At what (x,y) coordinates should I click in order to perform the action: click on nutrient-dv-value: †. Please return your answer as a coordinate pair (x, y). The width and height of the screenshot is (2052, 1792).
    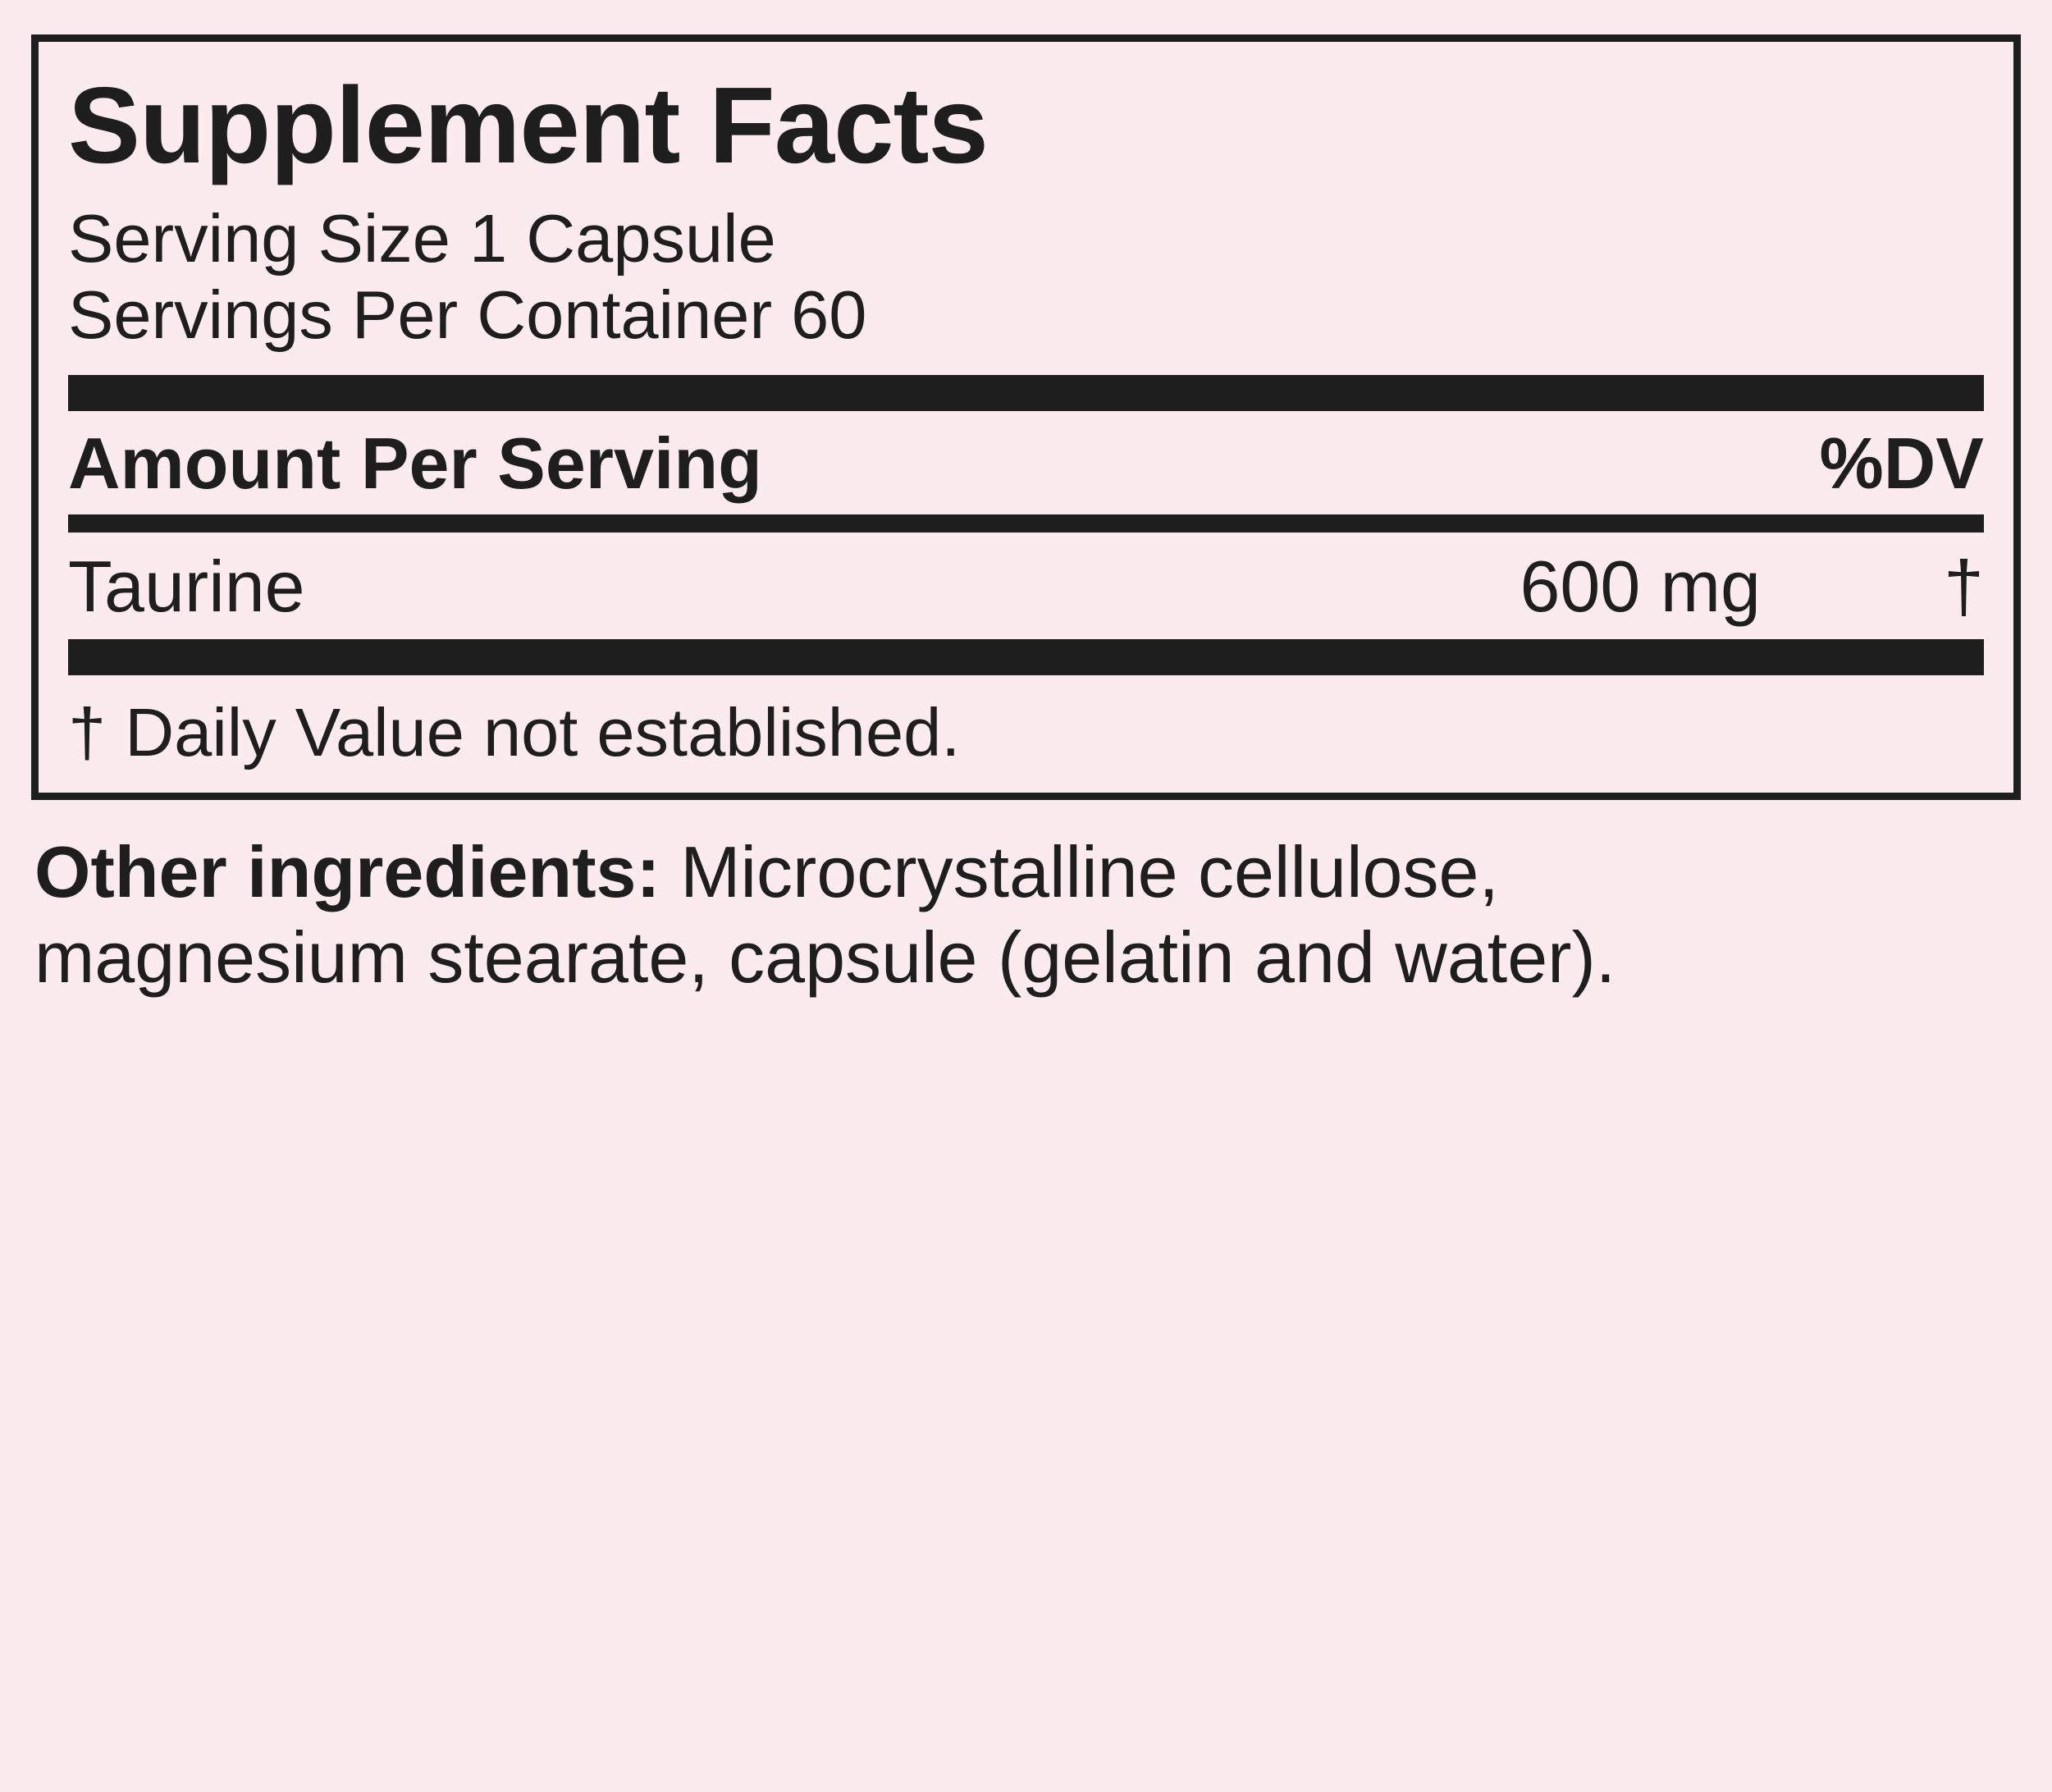
    Looking at the image, I should click on (1964, 586).